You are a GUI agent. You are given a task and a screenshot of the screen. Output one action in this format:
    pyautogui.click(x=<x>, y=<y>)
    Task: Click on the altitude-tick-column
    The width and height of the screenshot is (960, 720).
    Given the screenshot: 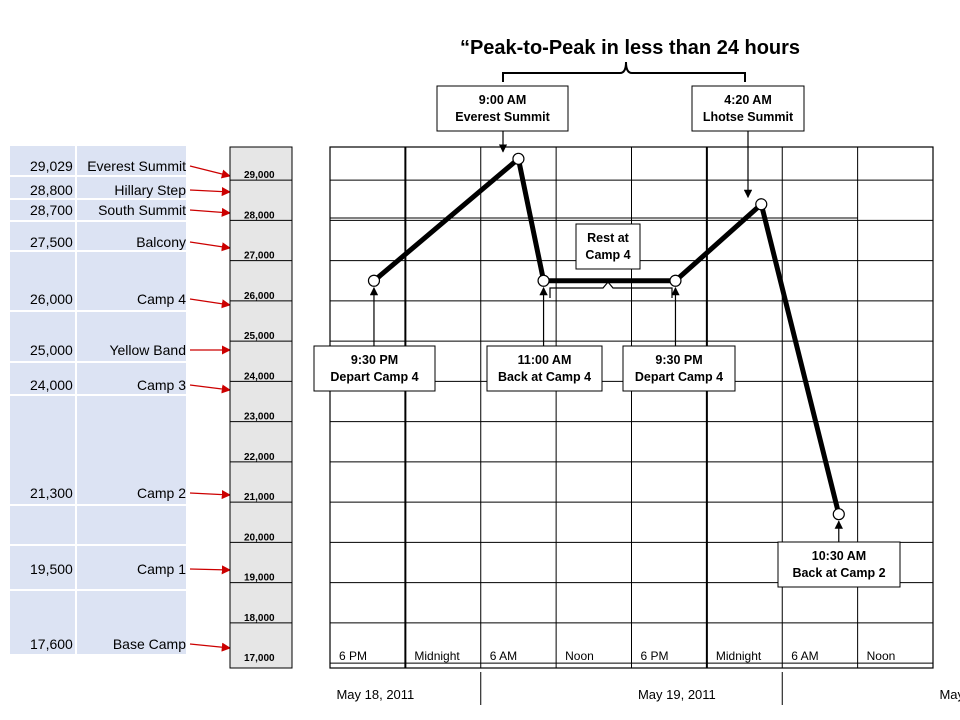 What is the action you would take?
    pyautogui.click(x=261, y=407)
    